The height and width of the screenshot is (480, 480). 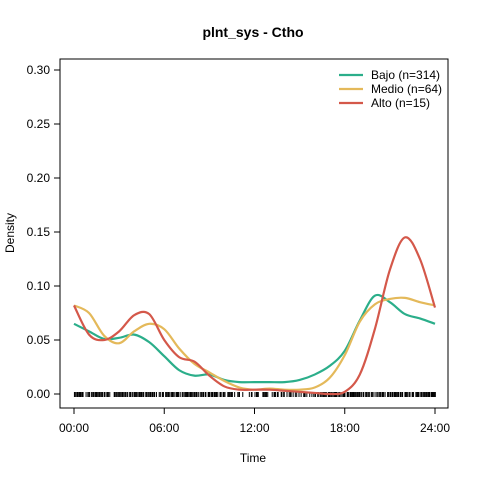 What do you see at coordinates (400, 103) in the screenshot?
I see `legend-label: Alto (n=15)` at bounding box center [400, 103].